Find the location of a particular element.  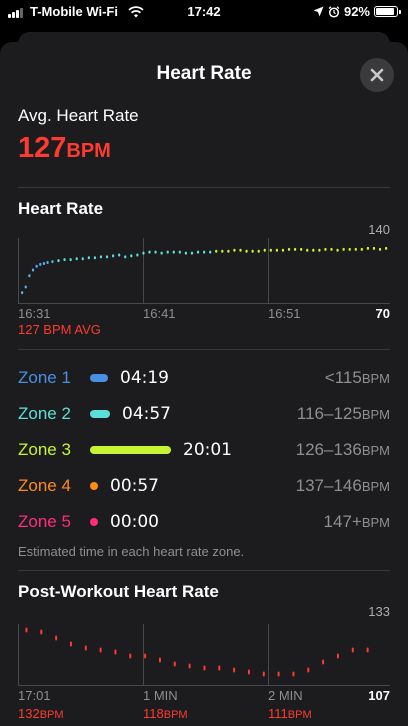

heart-rate-chart is located at coordinates (204, 271).